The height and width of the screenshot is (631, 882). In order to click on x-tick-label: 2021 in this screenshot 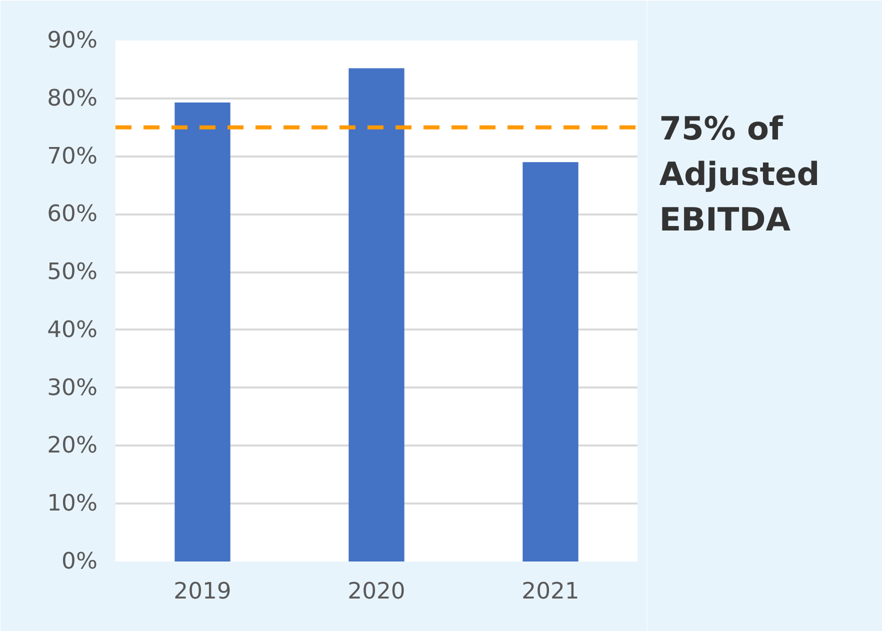, I will do `click(551, 591)`.